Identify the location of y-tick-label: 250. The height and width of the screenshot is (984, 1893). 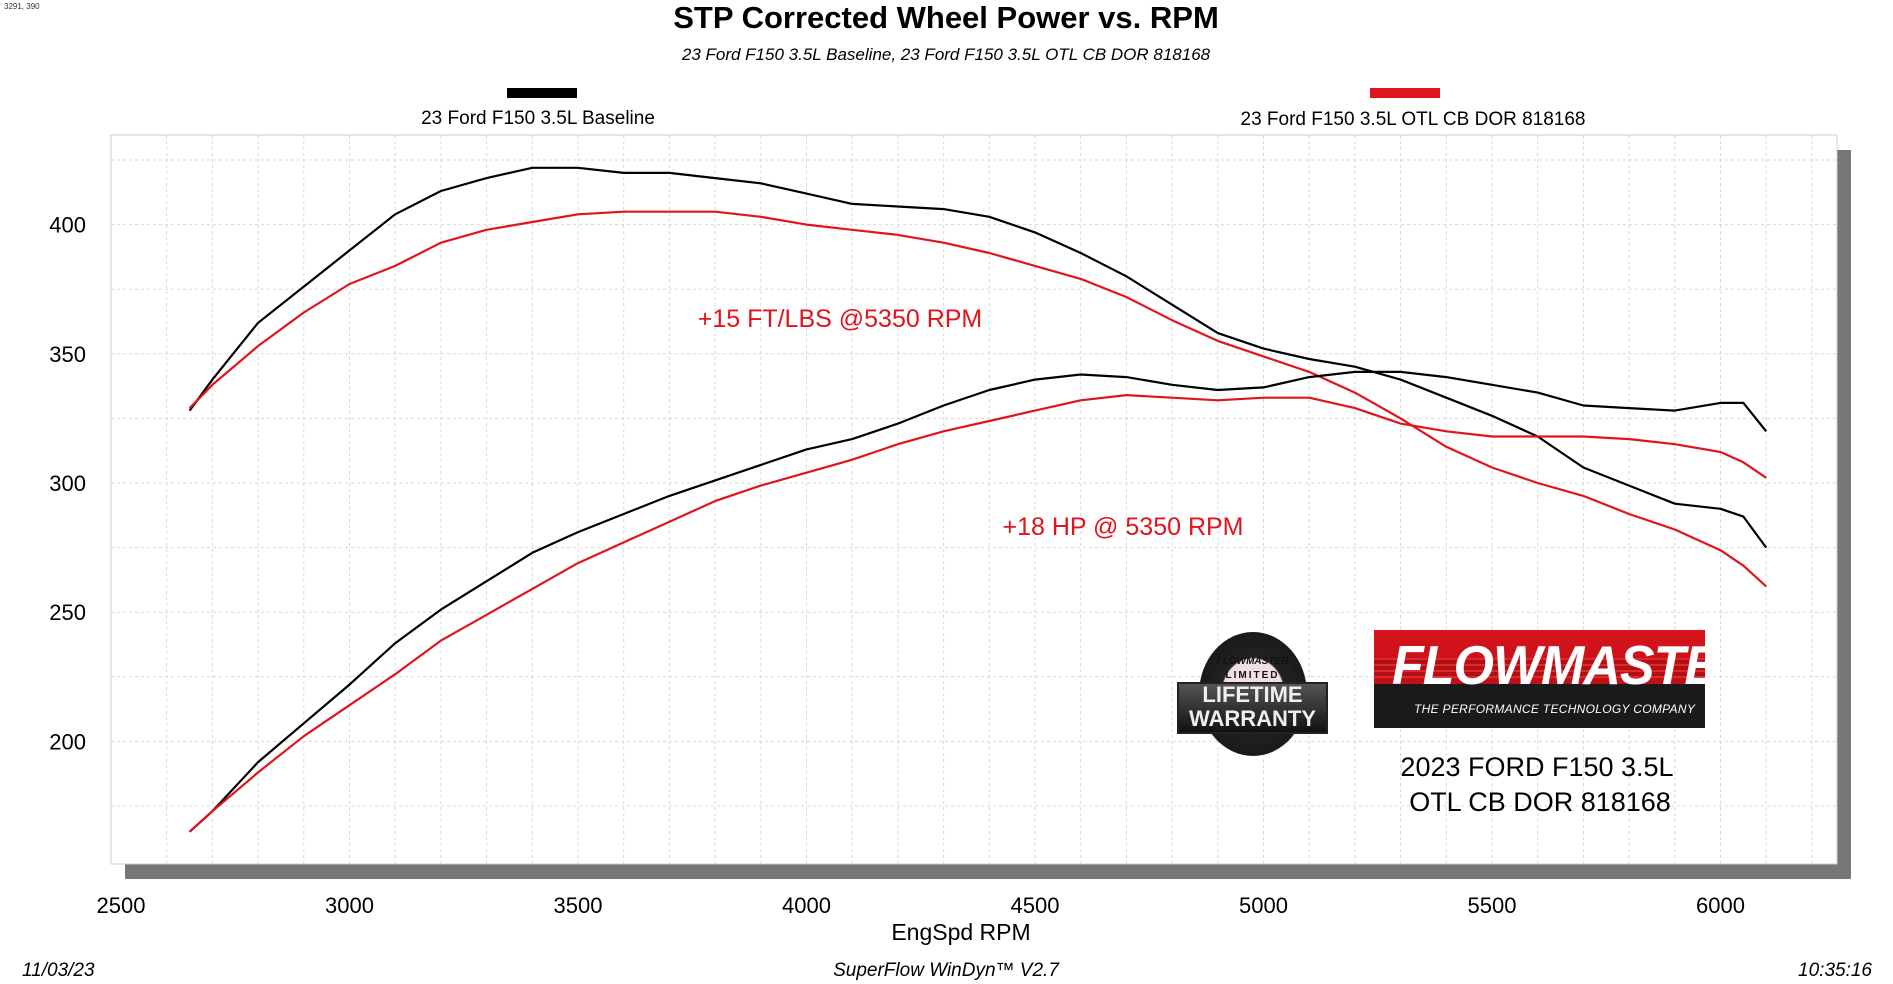
(67, 612).